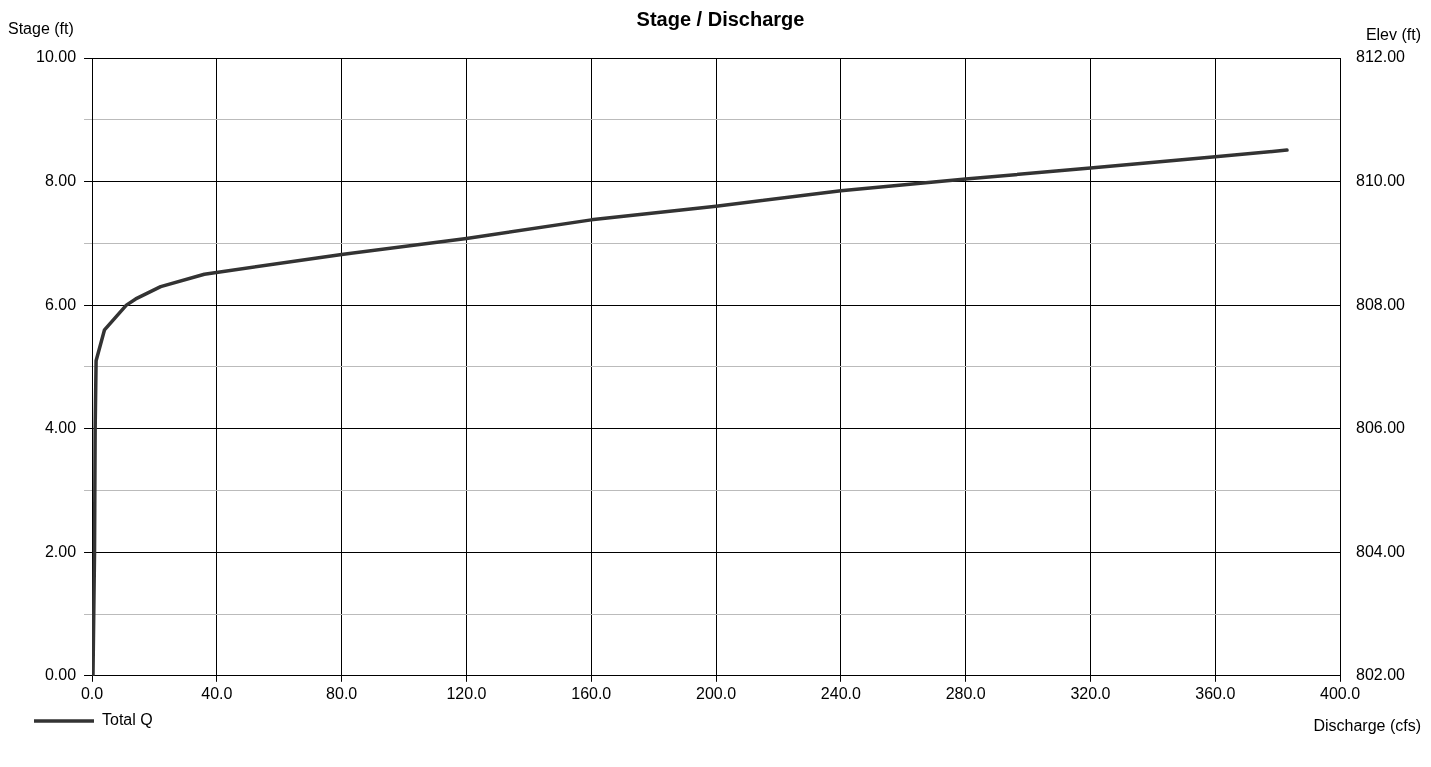 This screenshot has height=767, width=1431. What do you see at coordinates (1215, 693) in the screenshot?
I see `x-tick-label: 360.0` at bounding box center [1215, 693].